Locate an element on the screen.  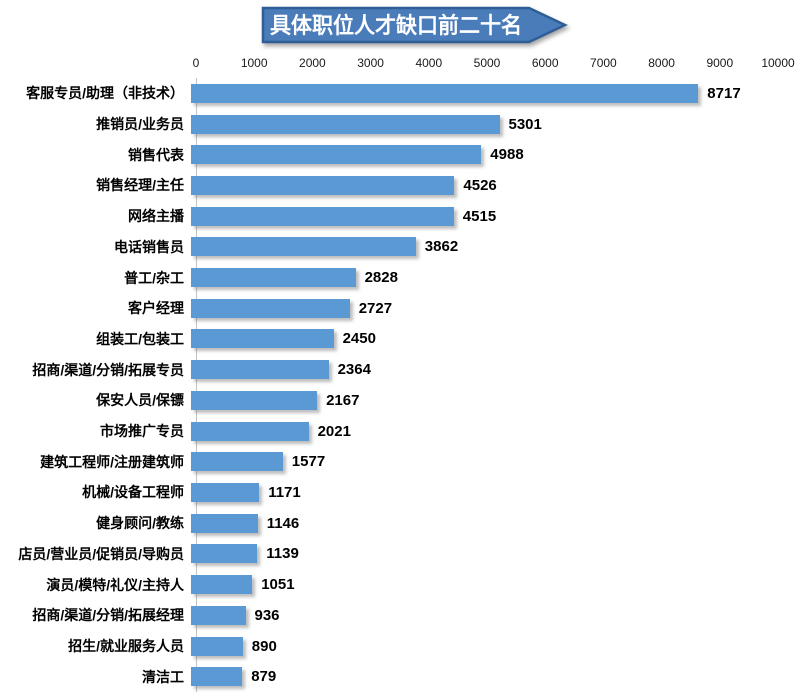
category-label: 网络主播 is located at coordinates (156, 216).